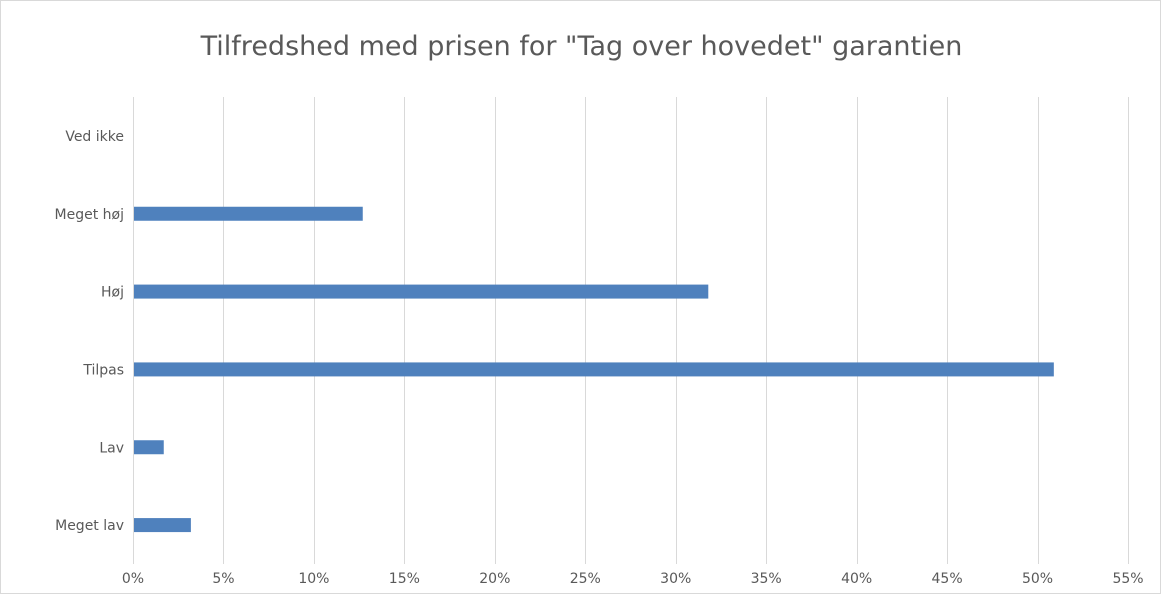  I want to click on x-tick-label-30: 30%, so click(675, 579).